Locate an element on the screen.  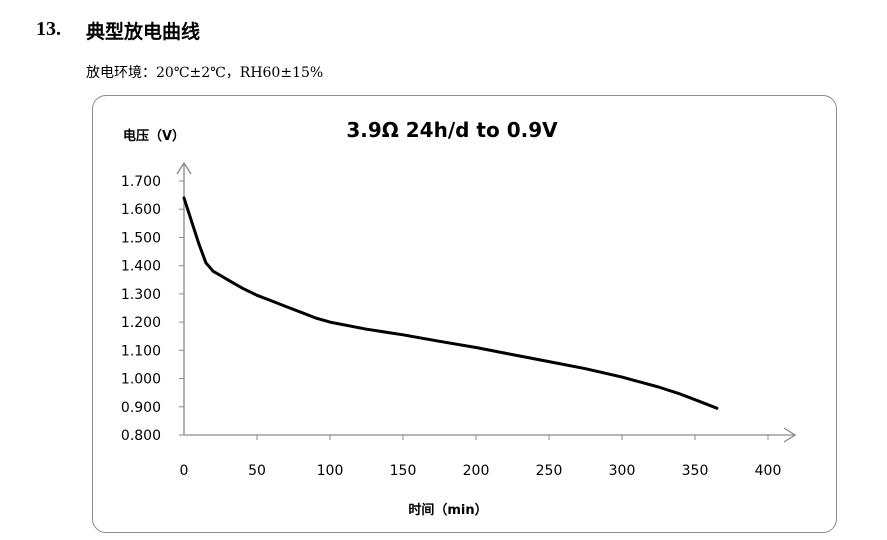
y-tick-label: 1.600 is located at coordinates (141, 210).